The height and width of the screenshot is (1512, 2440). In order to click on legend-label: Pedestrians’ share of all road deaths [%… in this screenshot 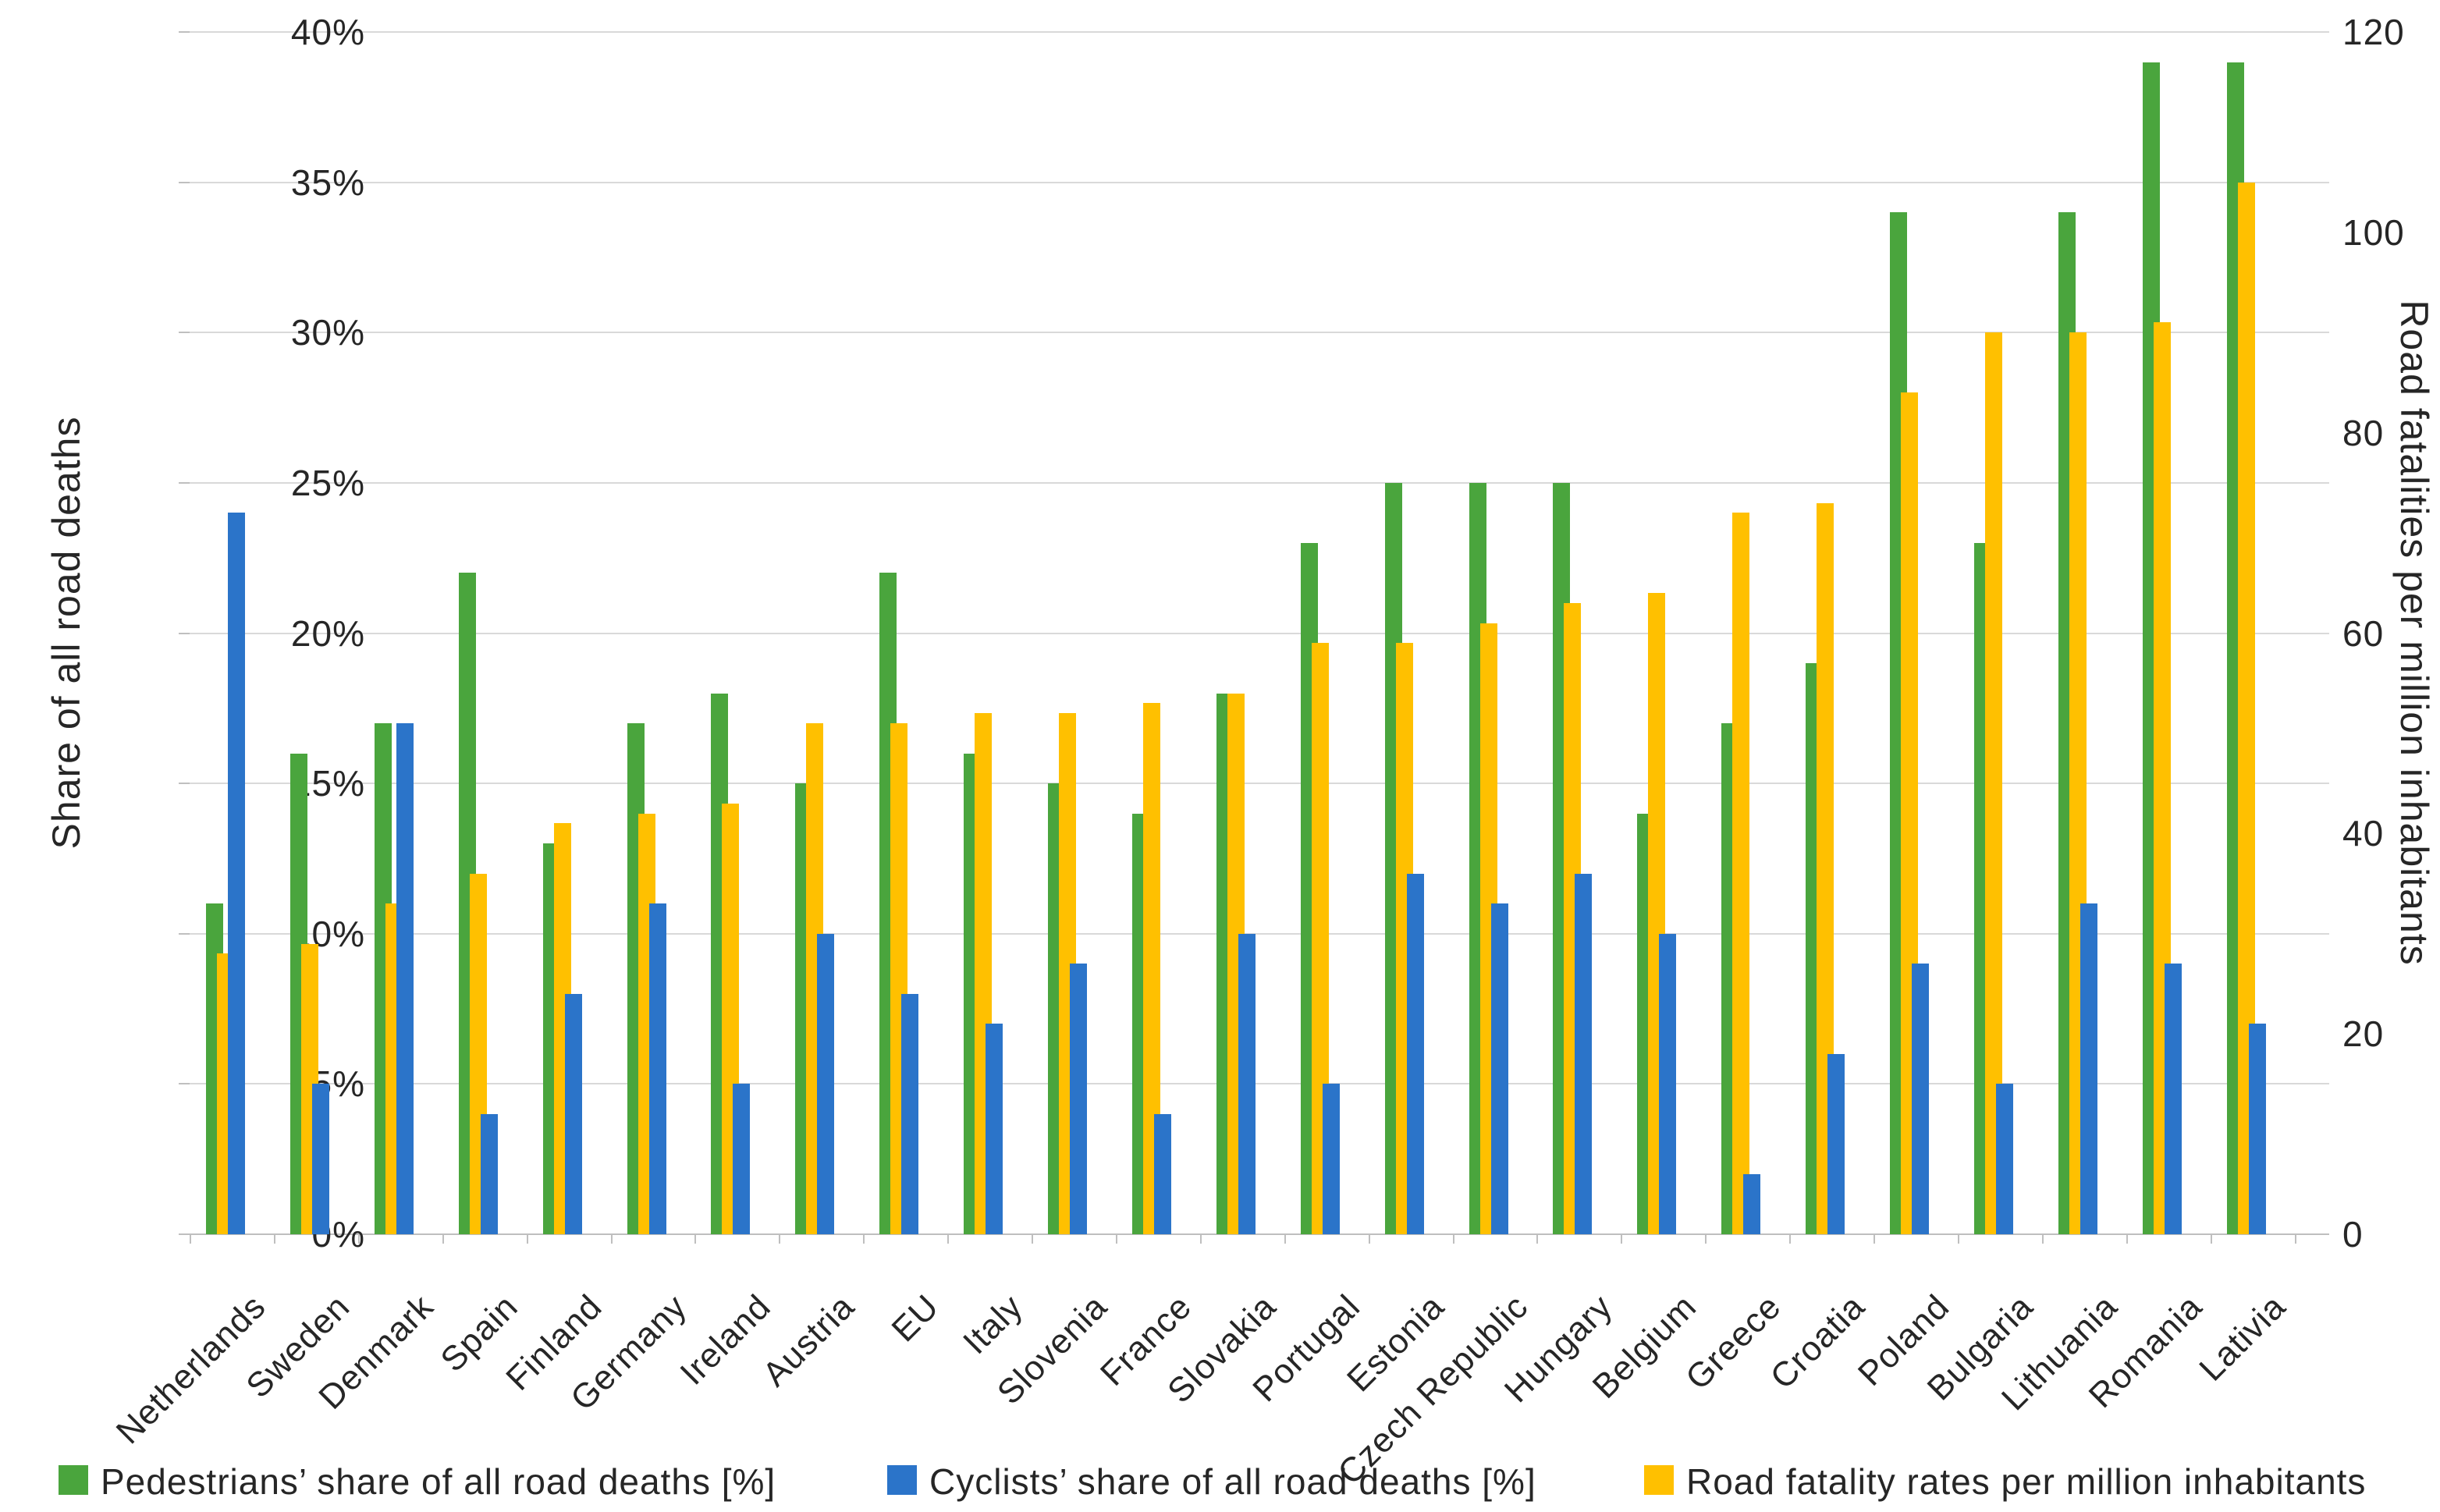, I will do `click(438, 1482)`.